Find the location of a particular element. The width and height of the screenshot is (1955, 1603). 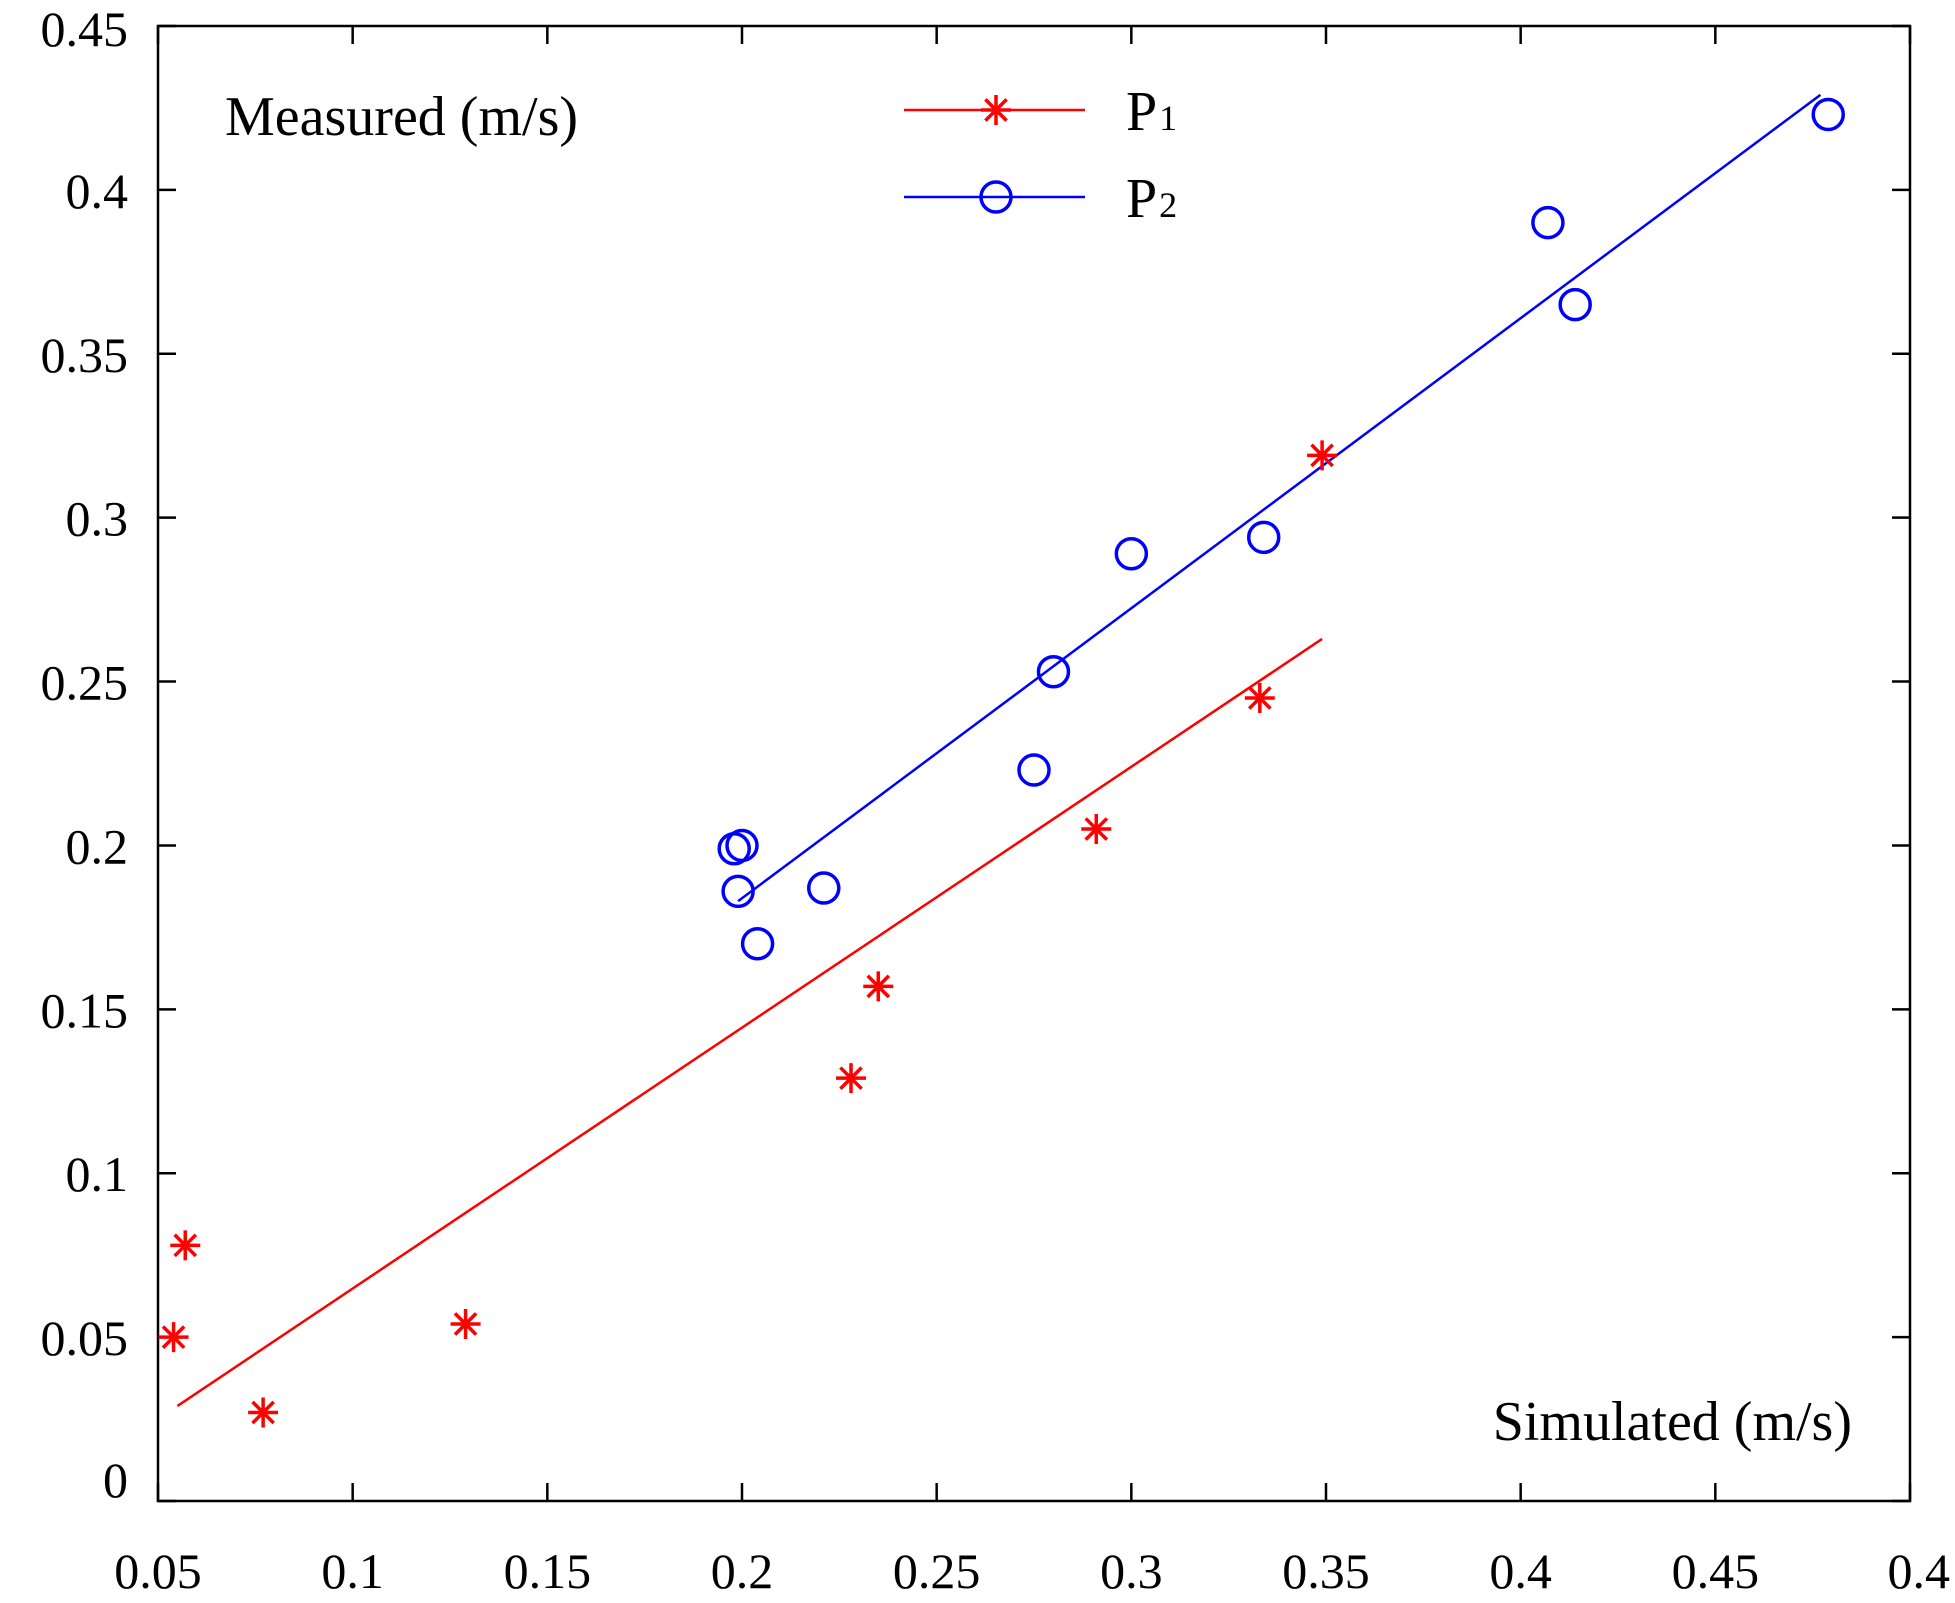

x-tick-label: 0.15 is located at coordinates (548, 1571).